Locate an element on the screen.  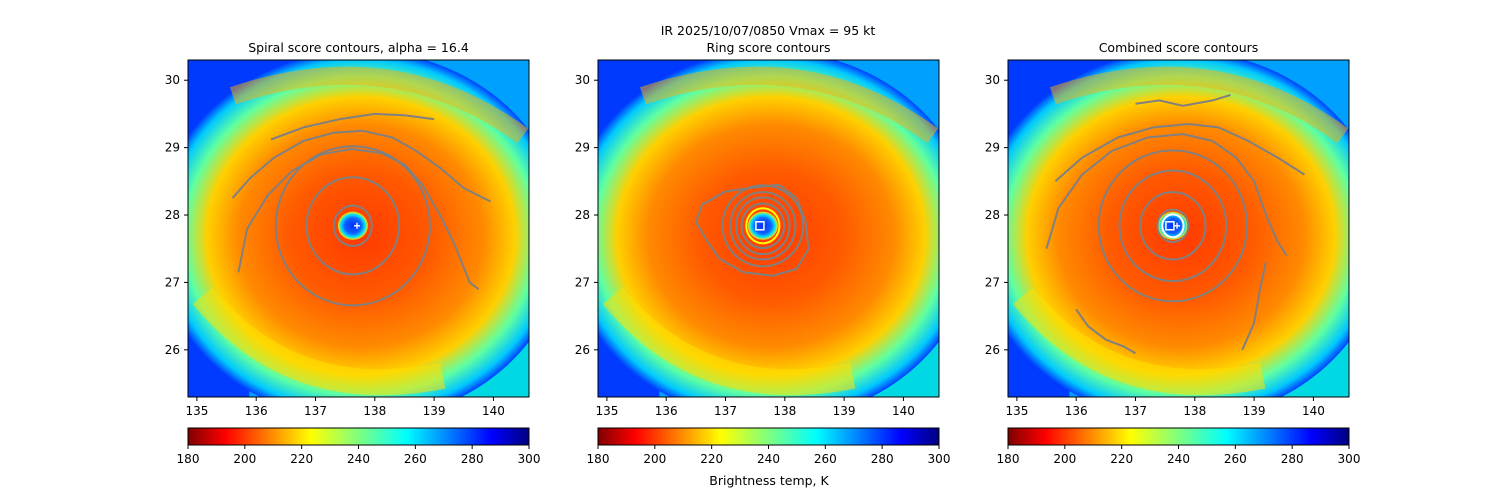
panel-title: Spiral score contours, alpha = 16.4 is located at coordinates (358, 47).